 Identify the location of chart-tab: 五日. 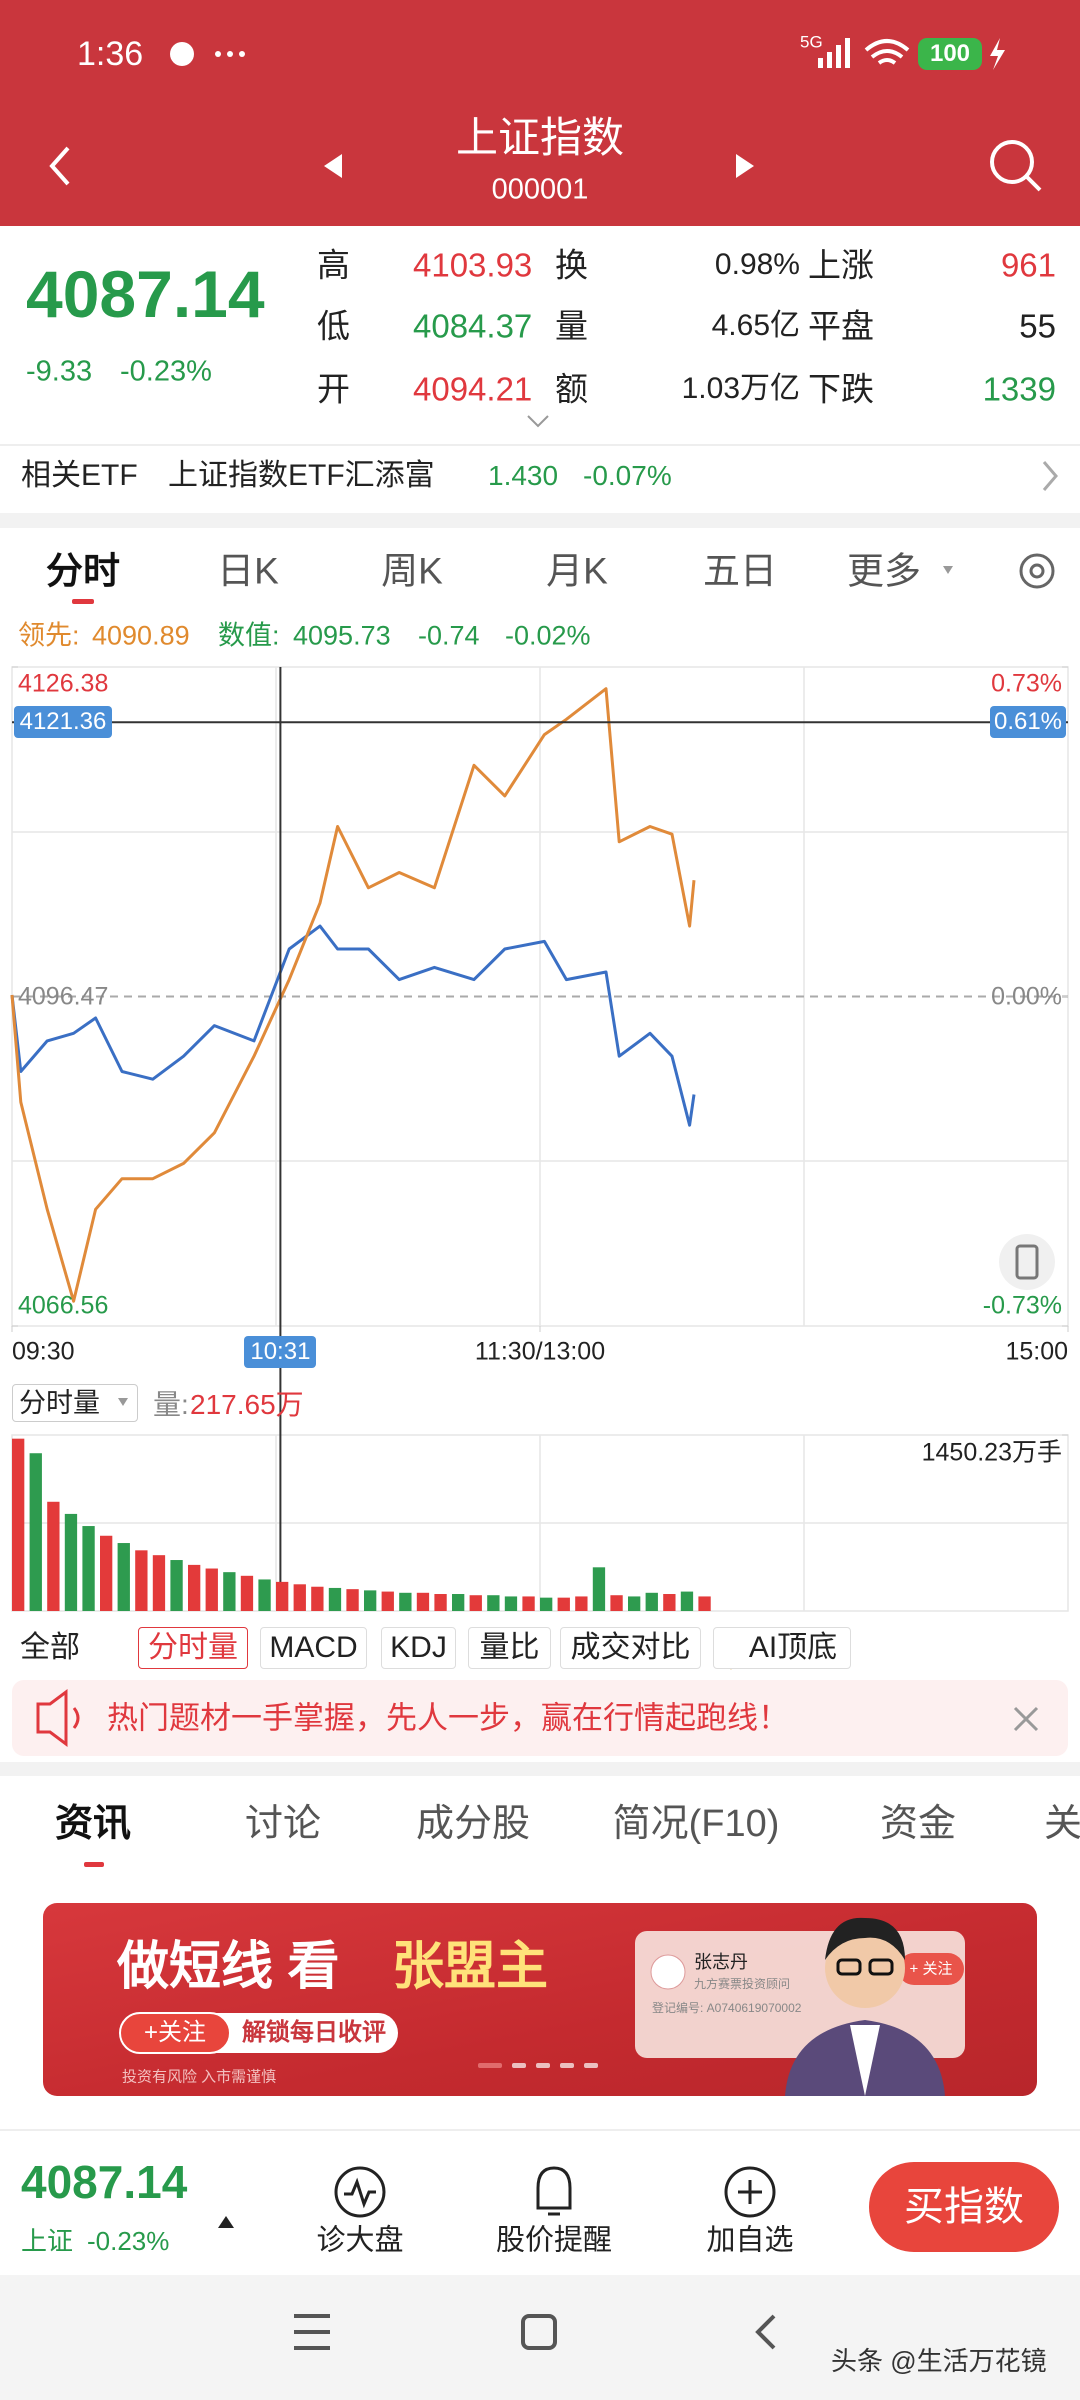
(740, 571).